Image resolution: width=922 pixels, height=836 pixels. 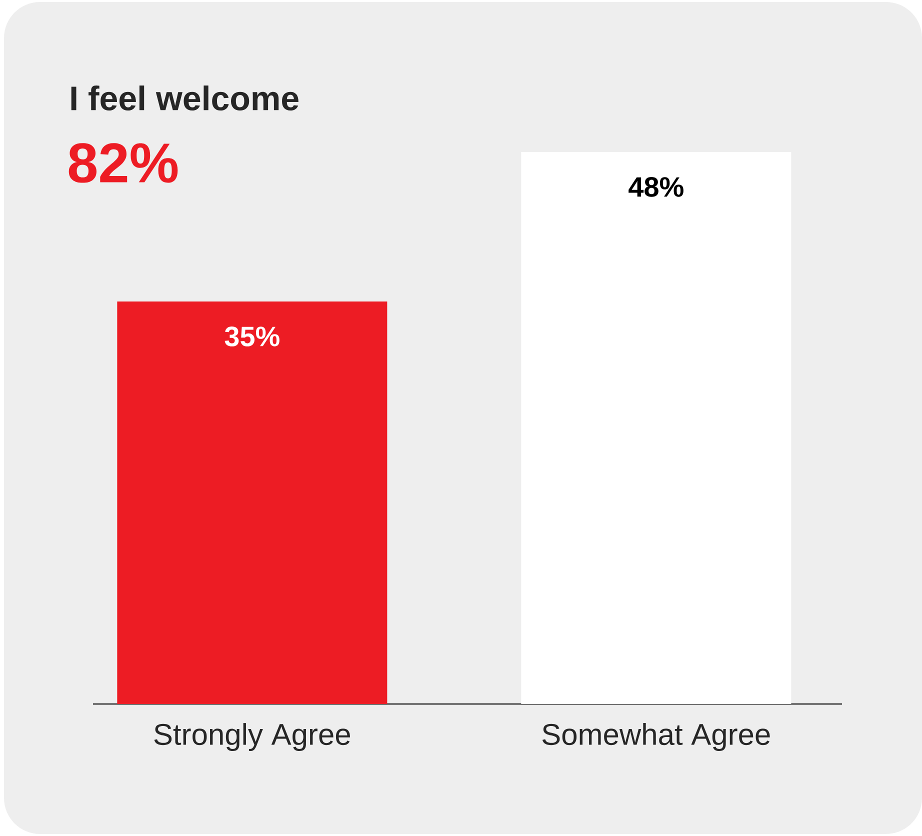 I want to click on chart-subtitle: 82%, so click(x=123, y=163).